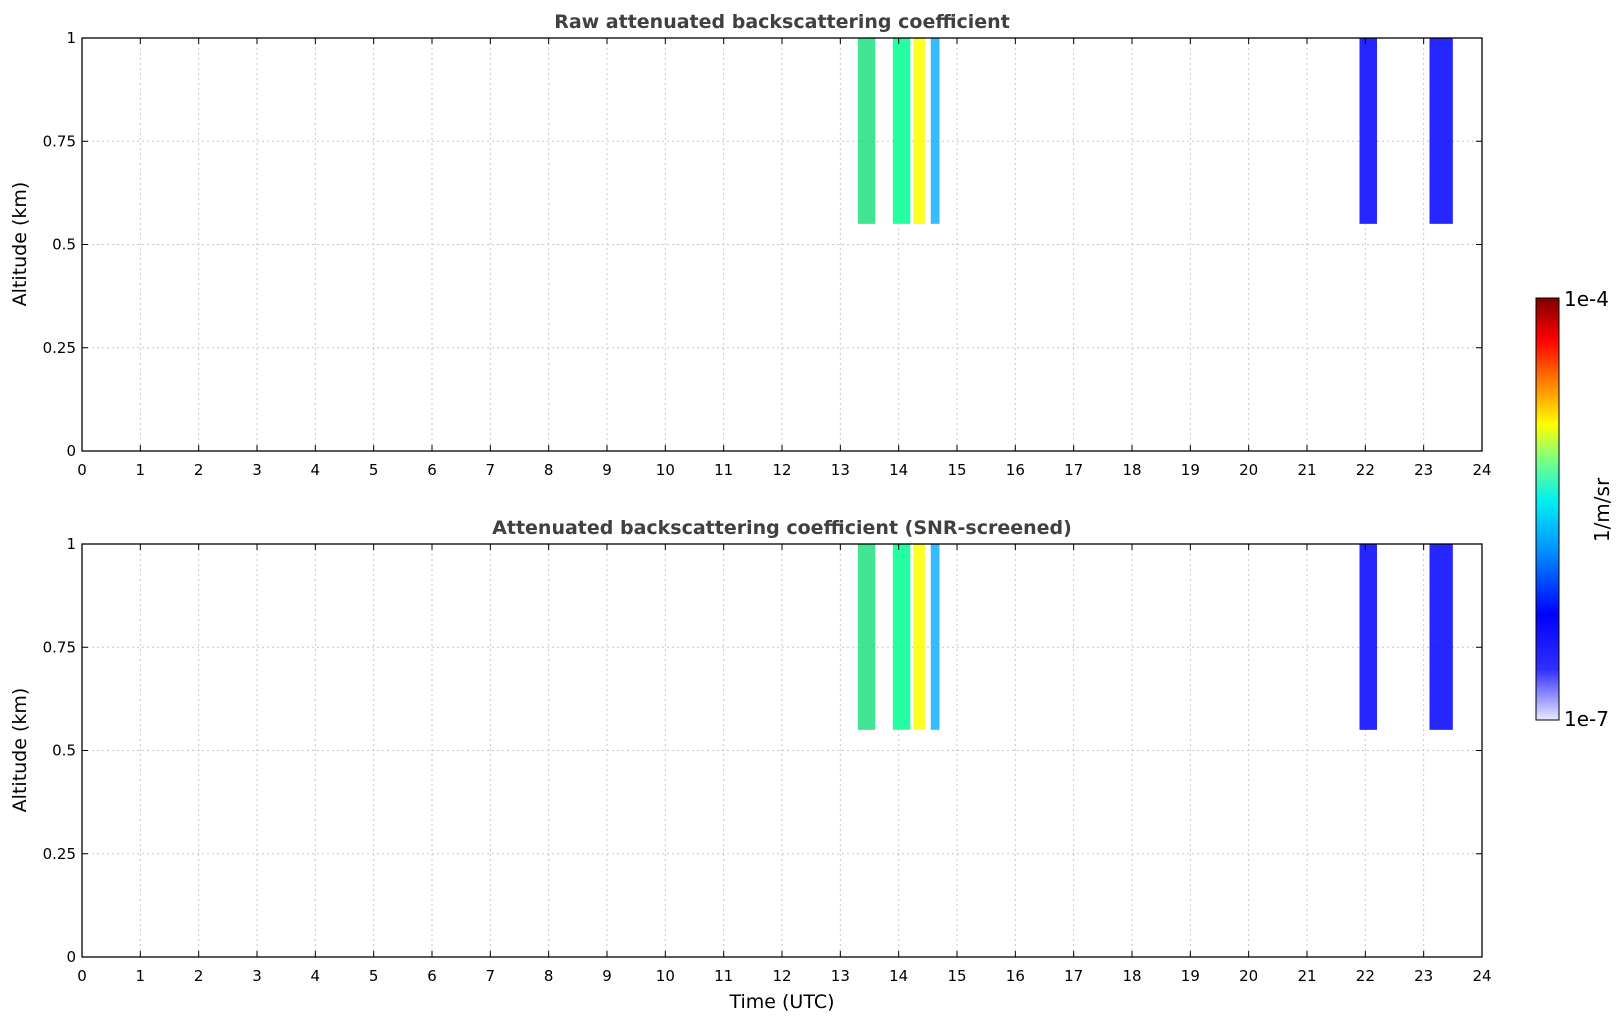 This screenshot has width=1621, height=1020. What do you see at coordinates (1547, 509) in the screenshot?
I see `colorbar-gradient` at bounding box center [1547, 509].